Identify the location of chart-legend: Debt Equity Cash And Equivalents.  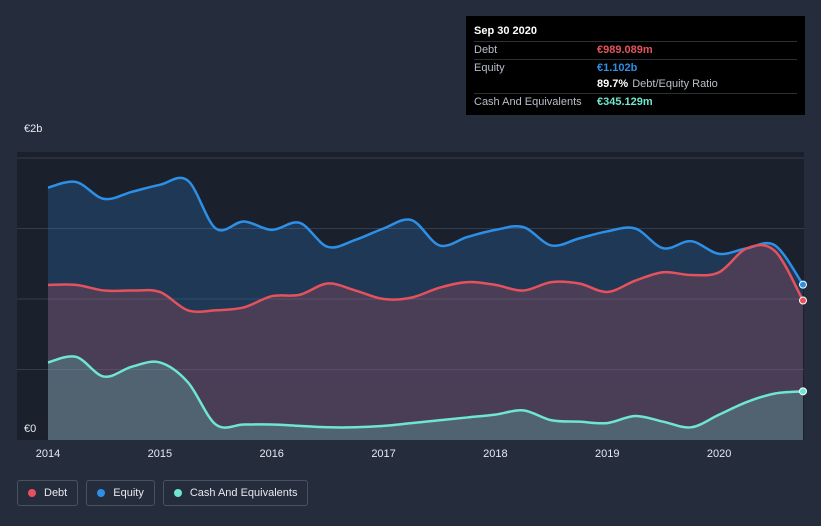
(163, 493).